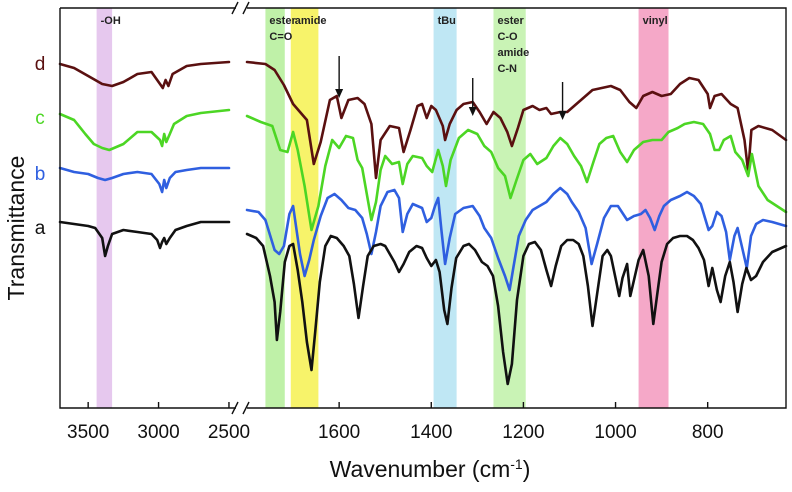 This screenshot has width=792, height=492. I want to click on x-tick-label-1200: 1200, so click(523, 432).